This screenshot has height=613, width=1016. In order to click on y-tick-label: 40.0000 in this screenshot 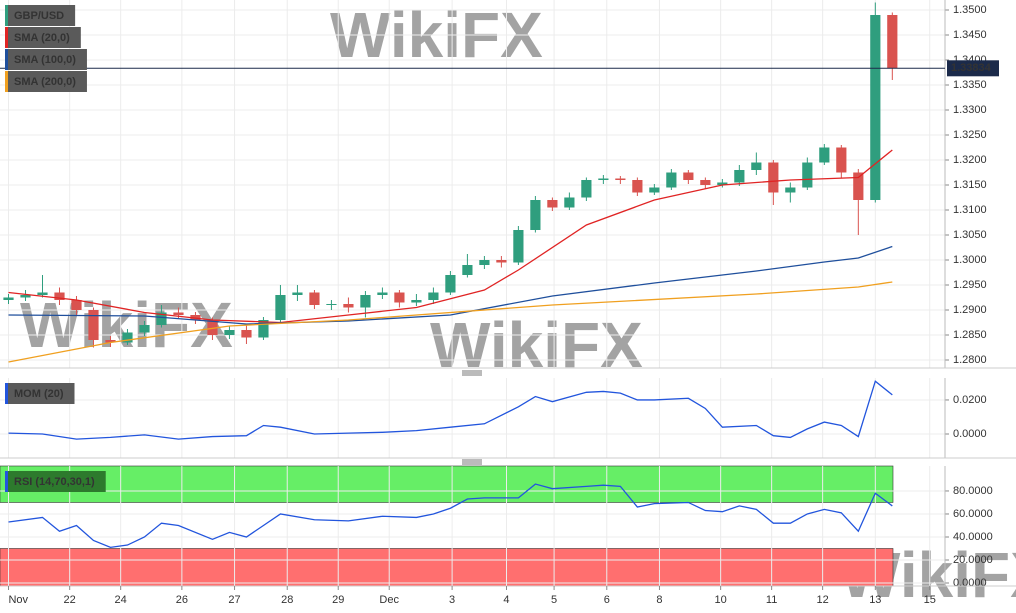, I will do `click(973, 537)`.